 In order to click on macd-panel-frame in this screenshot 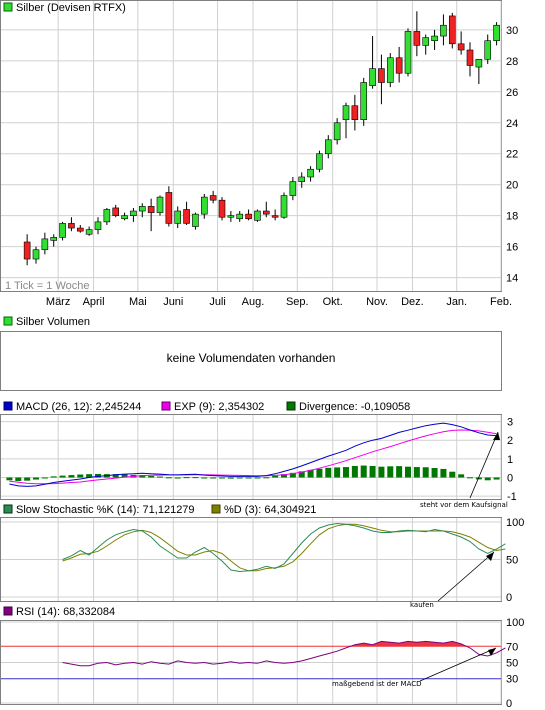, I will do `click(251, 457)`.